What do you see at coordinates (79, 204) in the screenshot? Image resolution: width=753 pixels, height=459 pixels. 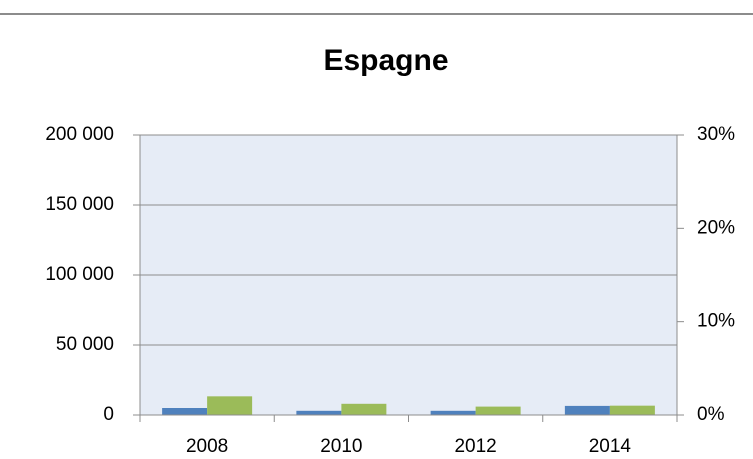 I see `y-tick-label: 150 000` at bounding box center [79, 204].